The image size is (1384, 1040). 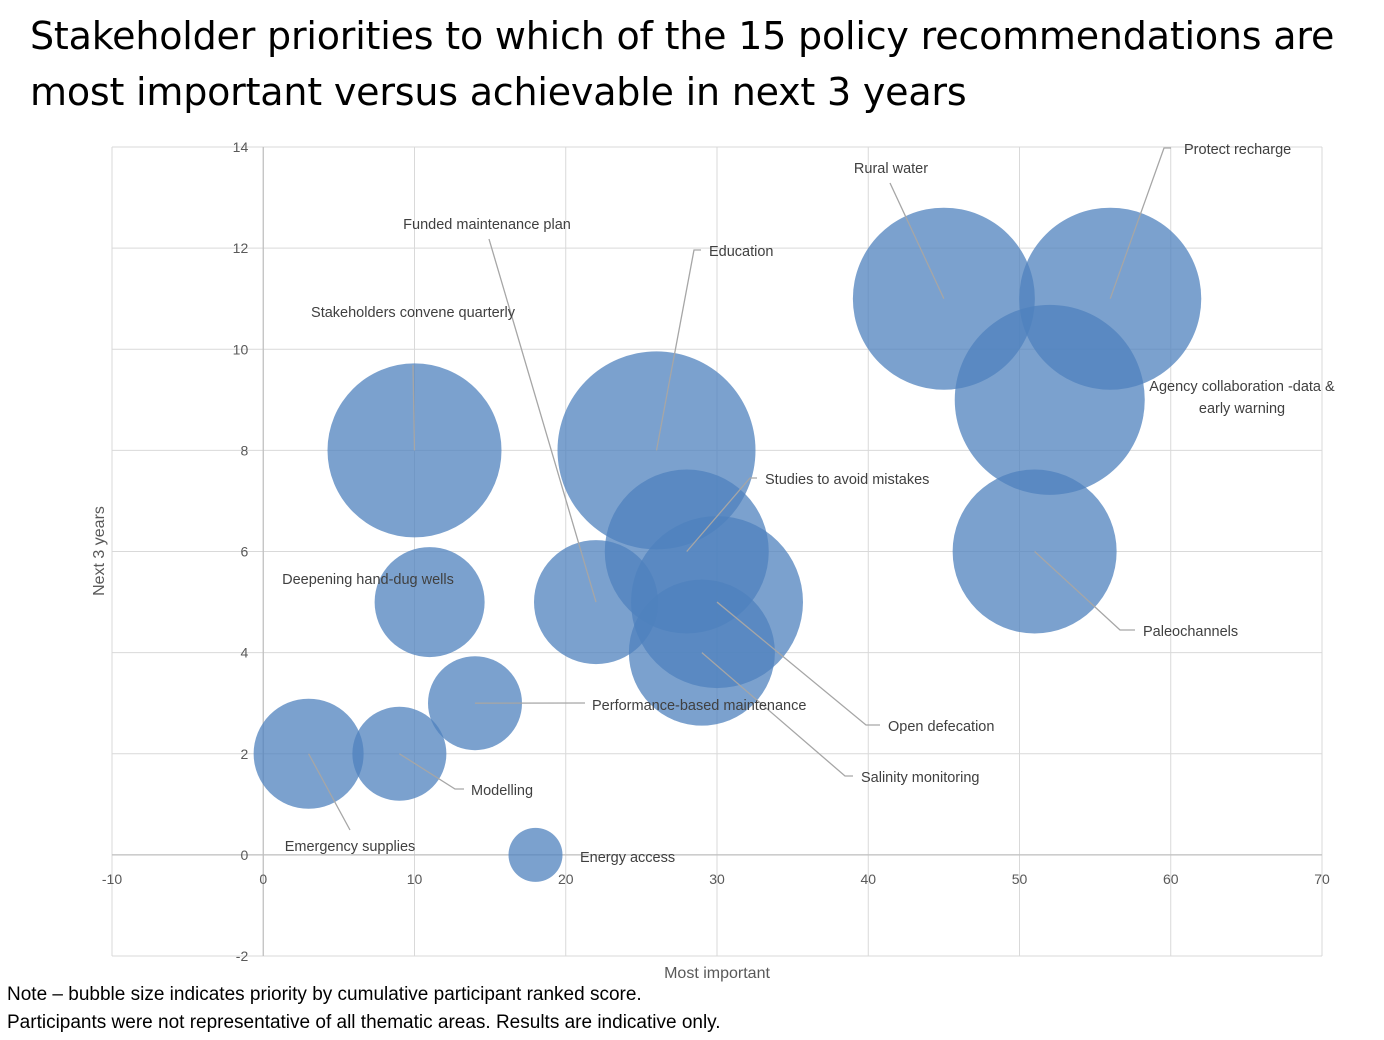 What do you see at coordinates (1242, 409) in the screenshot?
I see `data-label-line: early warning` at bounding box center [1242, 409].